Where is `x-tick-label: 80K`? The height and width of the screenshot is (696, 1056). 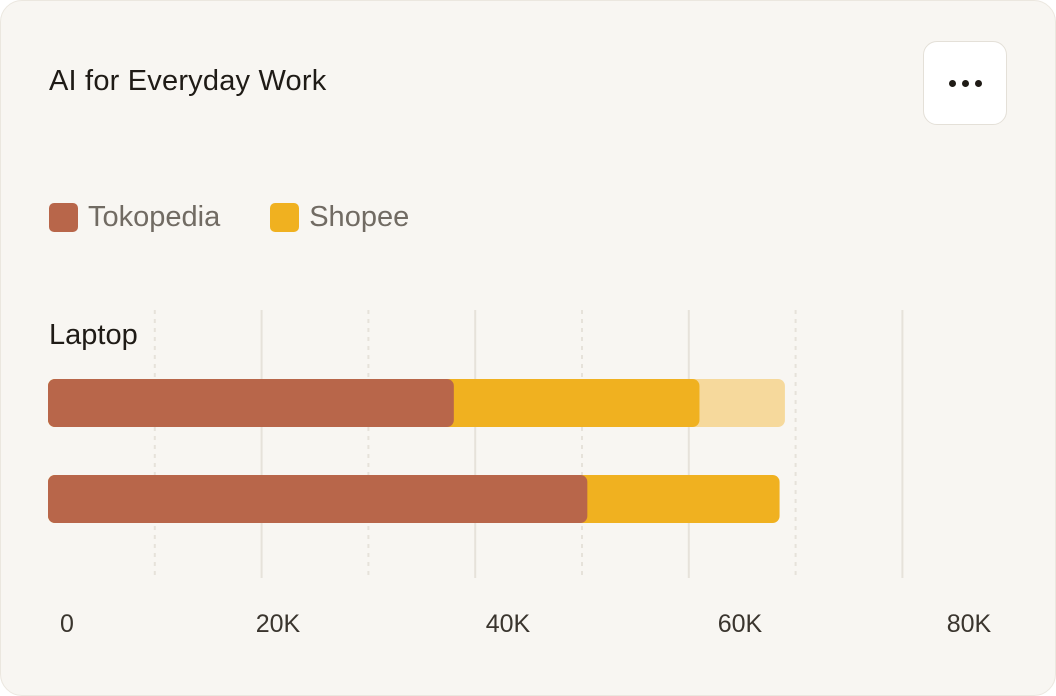 x-tick-label: 80K is located at coordinates (969, 624).